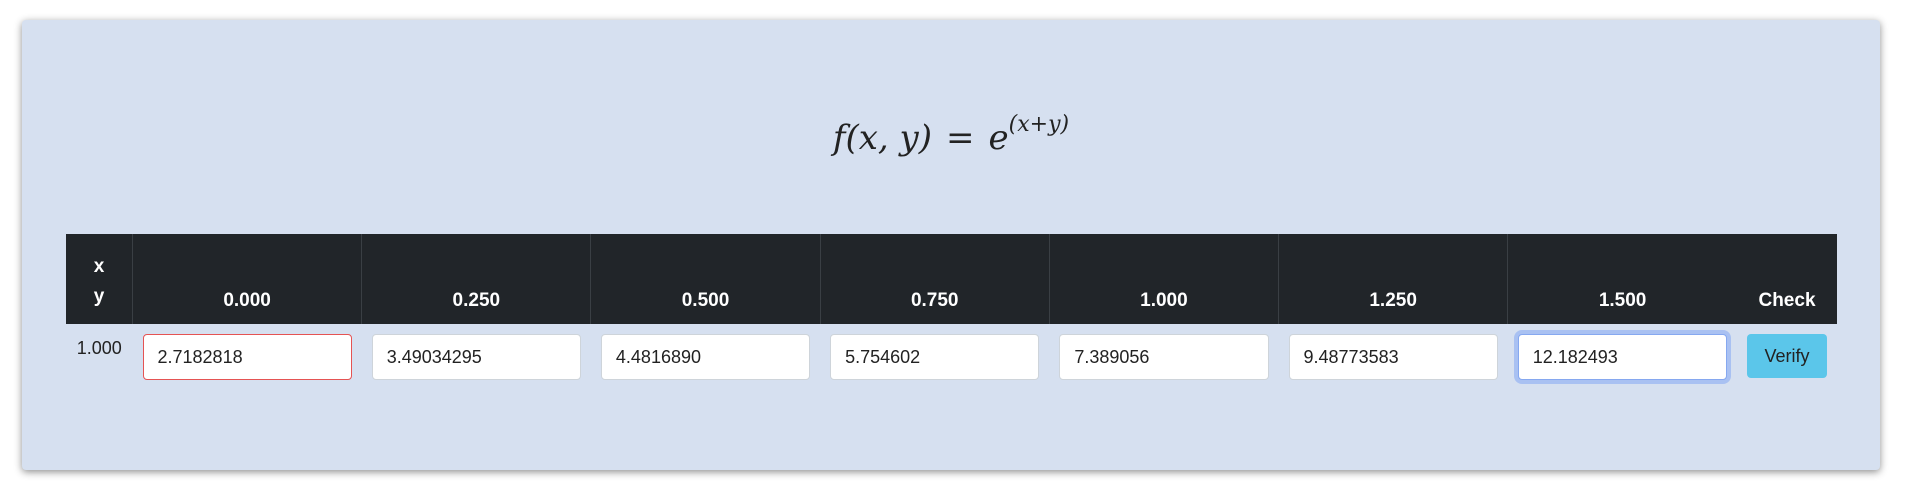  I want to click on column-header: 1.000, so click(1163, 279).